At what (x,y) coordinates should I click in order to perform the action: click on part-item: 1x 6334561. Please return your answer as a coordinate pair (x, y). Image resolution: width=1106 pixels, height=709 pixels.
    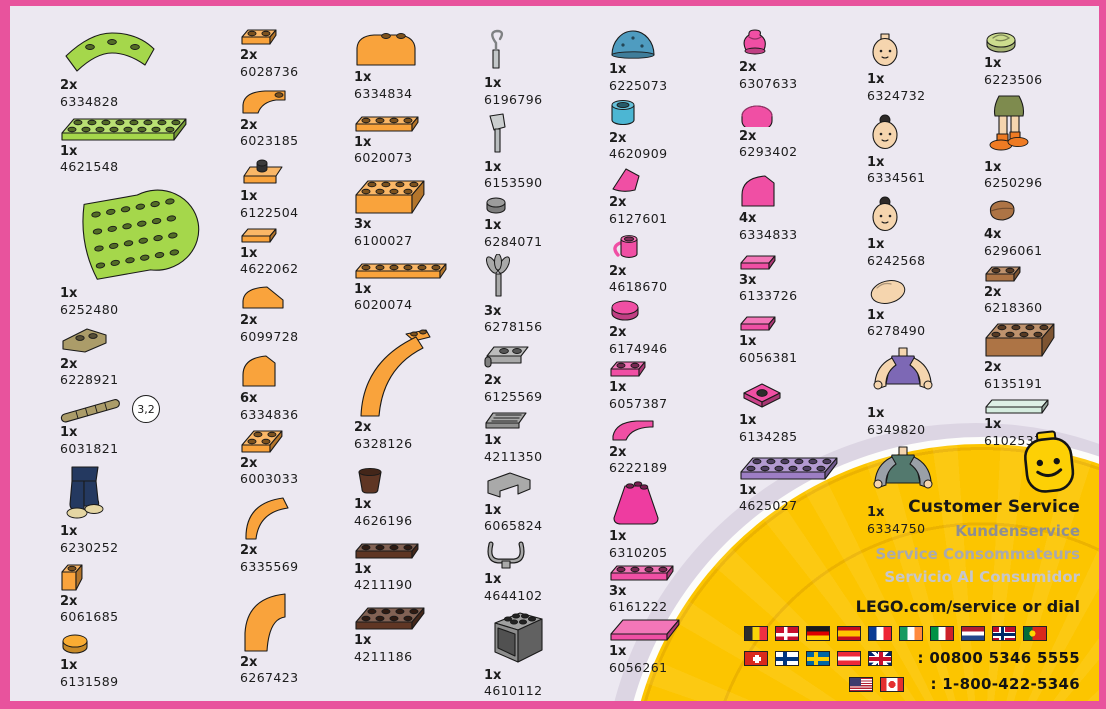
    Looking at the image, I should click on (949, 148).